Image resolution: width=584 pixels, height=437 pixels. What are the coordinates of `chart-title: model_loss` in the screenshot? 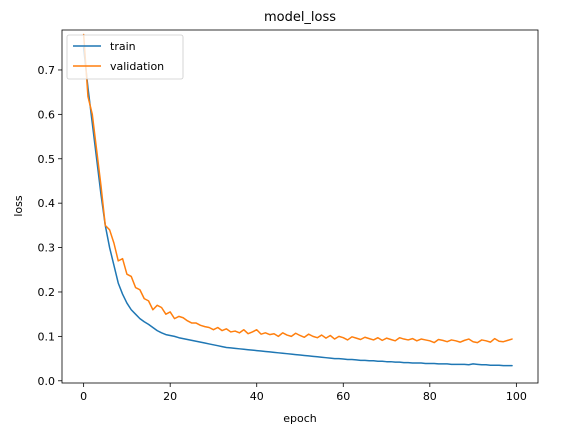 It's located at (300, 17).